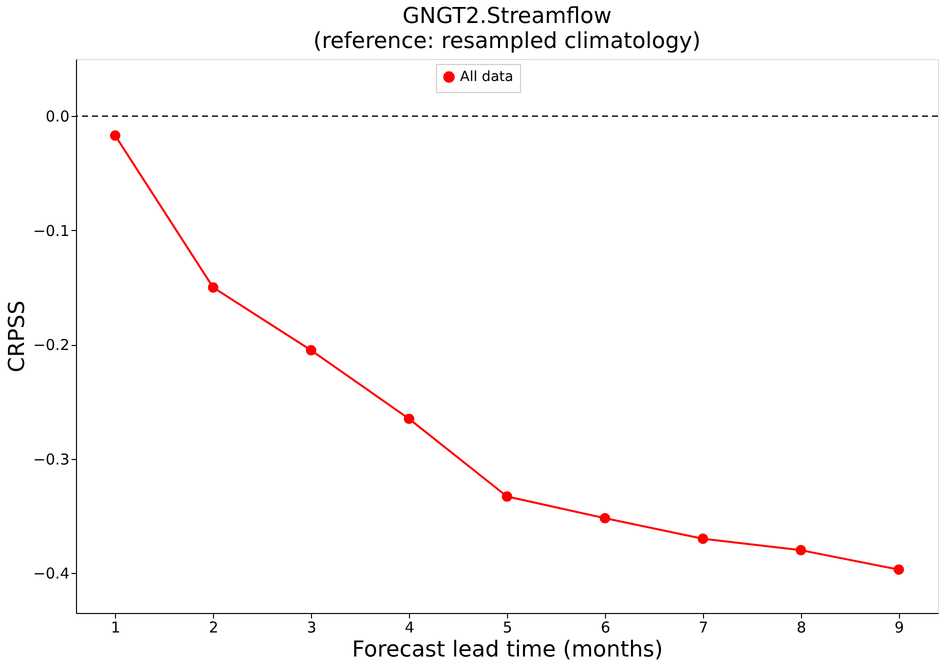 The height and width of the screenshot is (665, 944). What do you see at coordinates (311, 627) in the screenshot?
I see `x-tick-label: 3` at bounding box center [311, 627].